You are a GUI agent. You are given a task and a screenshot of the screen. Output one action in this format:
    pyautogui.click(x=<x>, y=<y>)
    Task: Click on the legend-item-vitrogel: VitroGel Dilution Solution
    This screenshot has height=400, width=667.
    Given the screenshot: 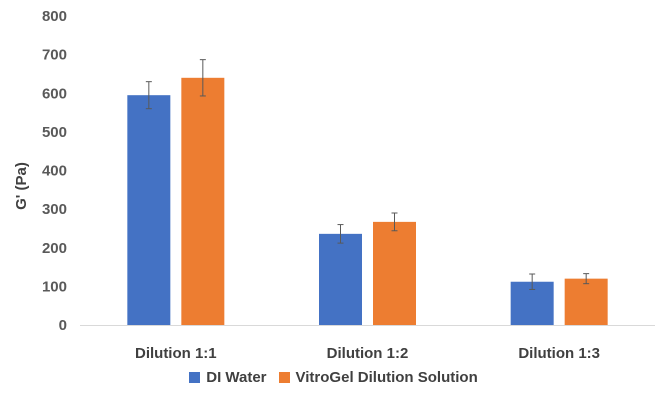 What is the action you would take?
    pyautogui.click(x=378, y=377)
    